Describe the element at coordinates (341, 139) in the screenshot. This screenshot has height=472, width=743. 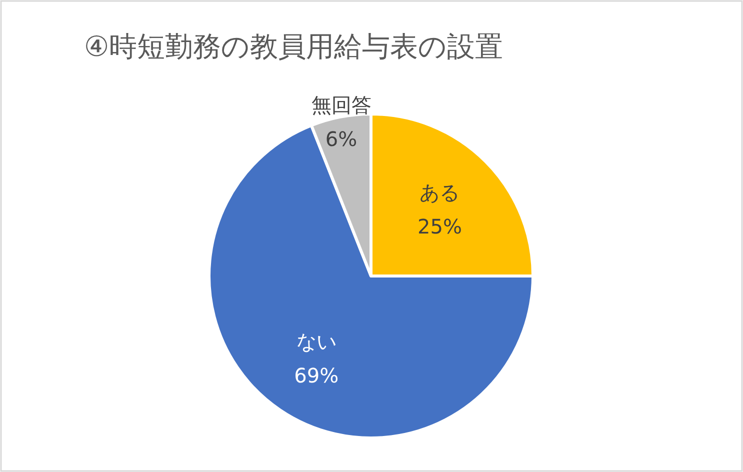
I see `data-label: 6%` at that location.